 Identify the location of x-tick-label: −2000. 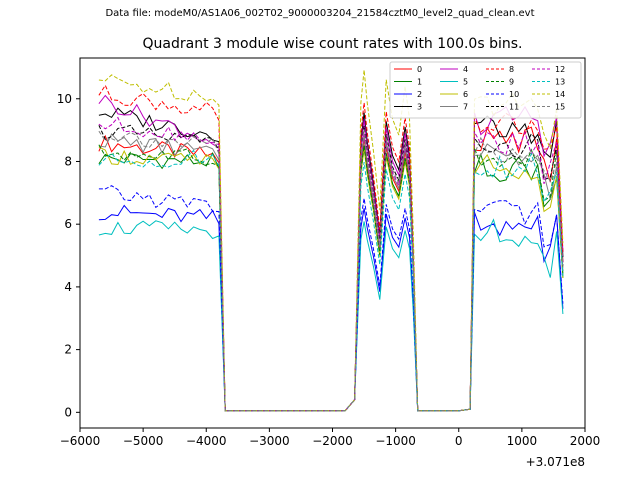
(332, 441).